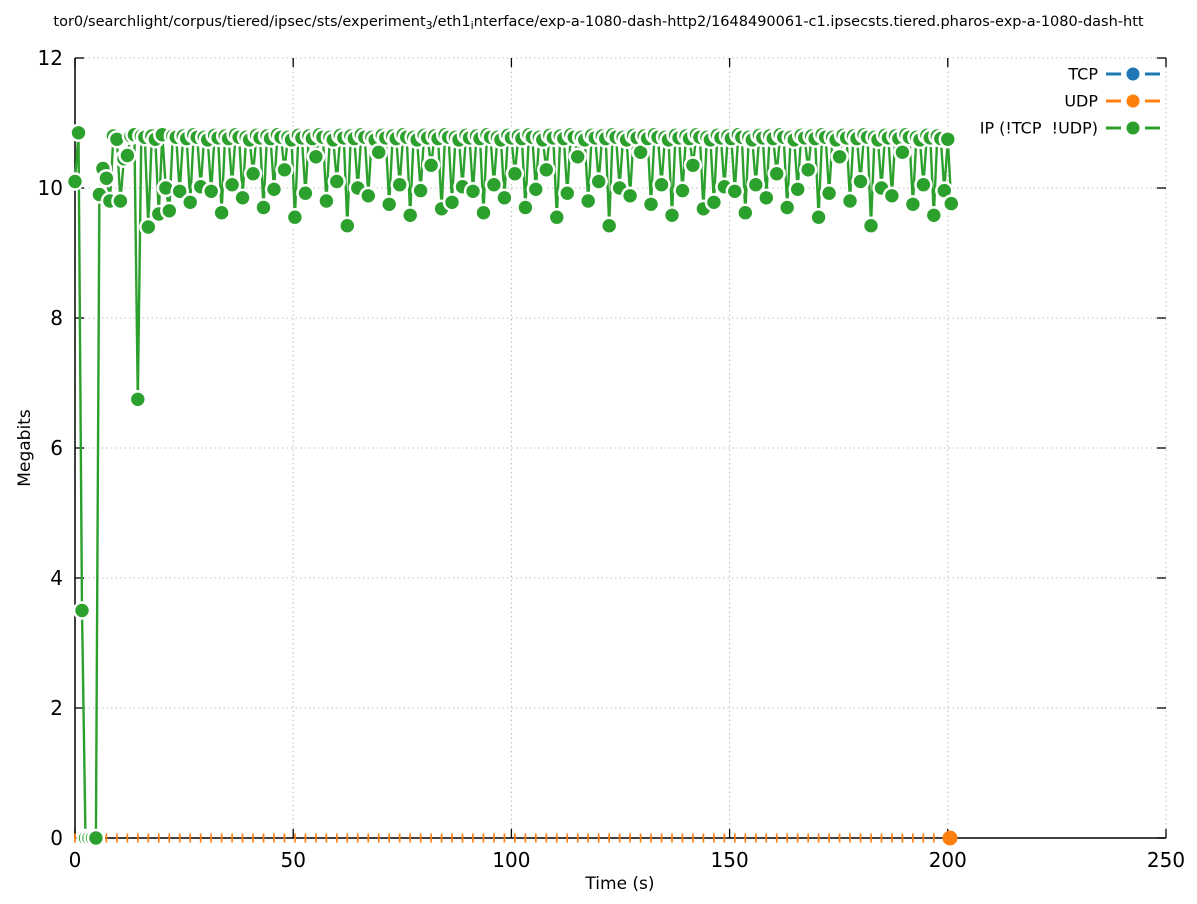 The image size is (1197, 904). I want to click on y-tick-label: 0, so click(56, 838).